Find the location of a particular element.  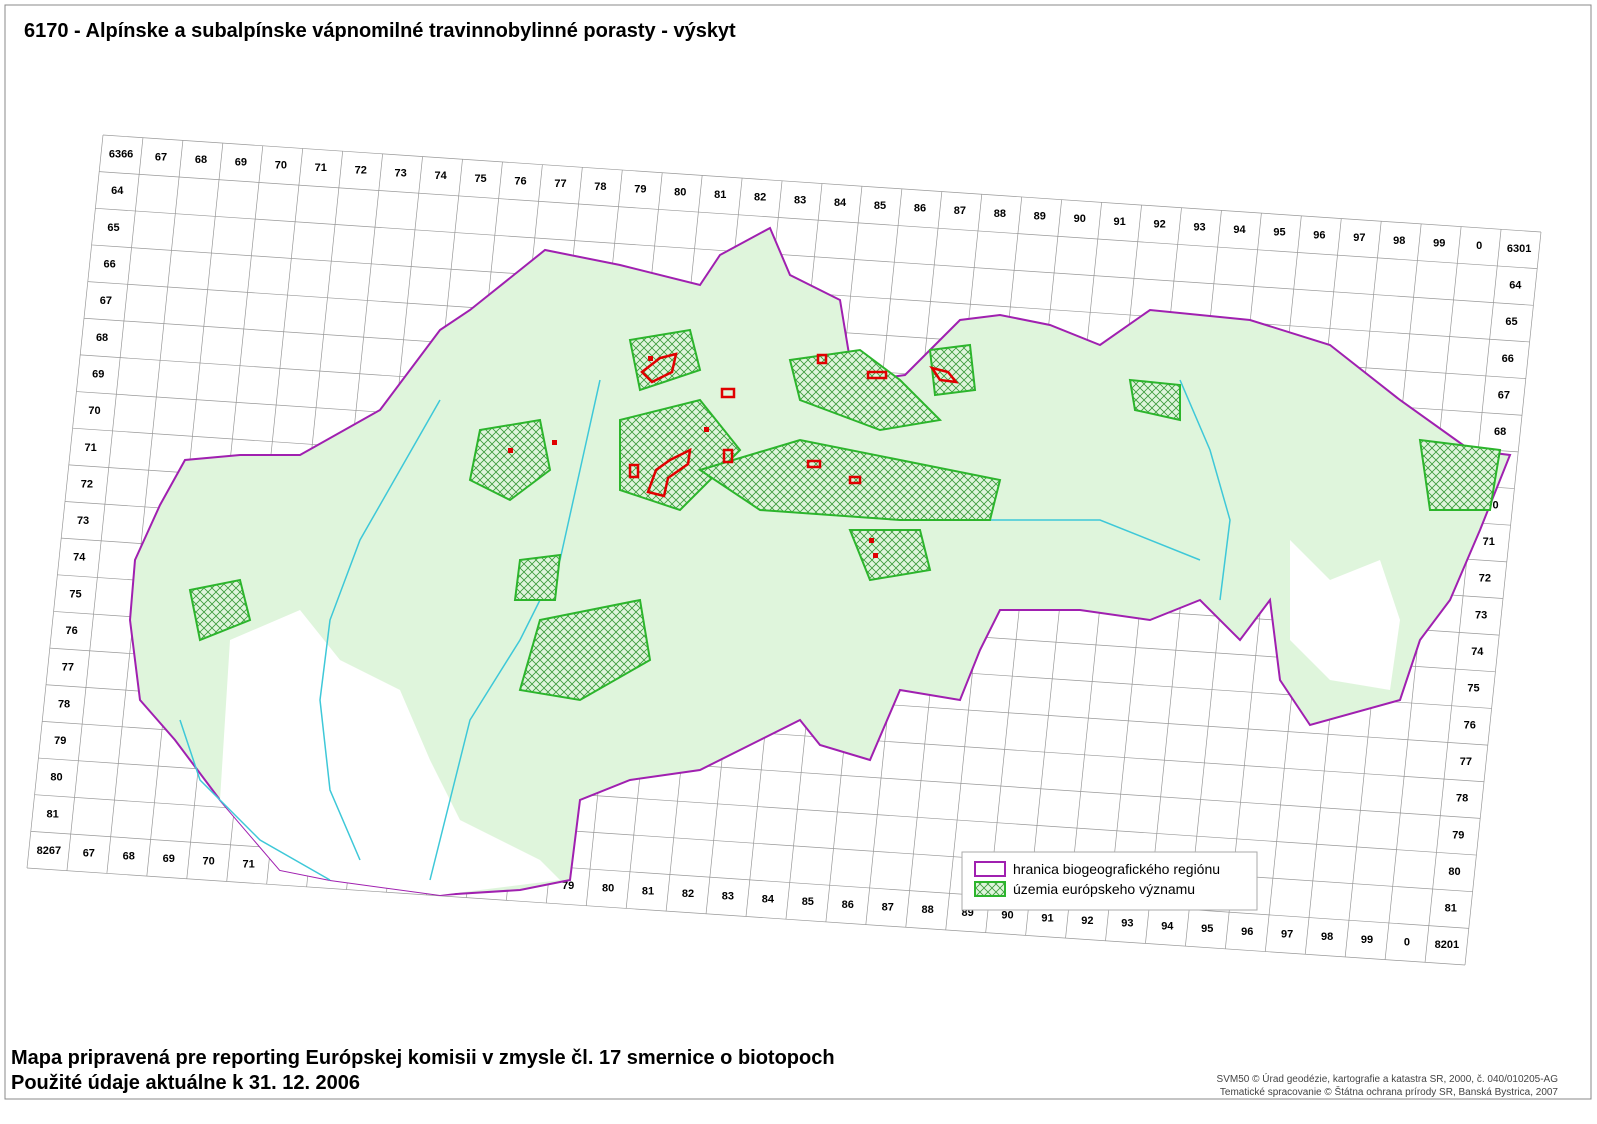

grid-label: 8201 is located at coordinates (1447, 945).